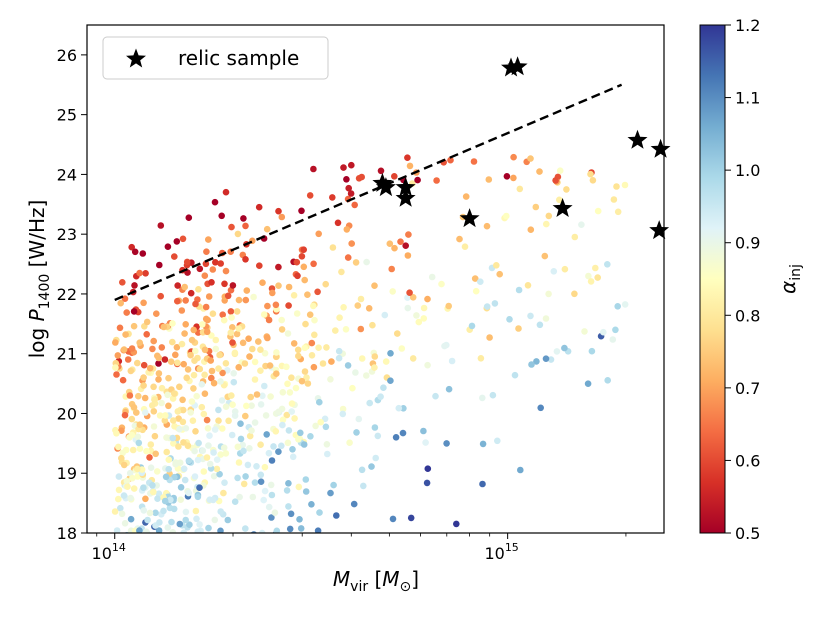  What do you see at coordinates (359, 548) in the screenshot?
I see `x-axis: 1014 1015` at bounding box center [359, 548].